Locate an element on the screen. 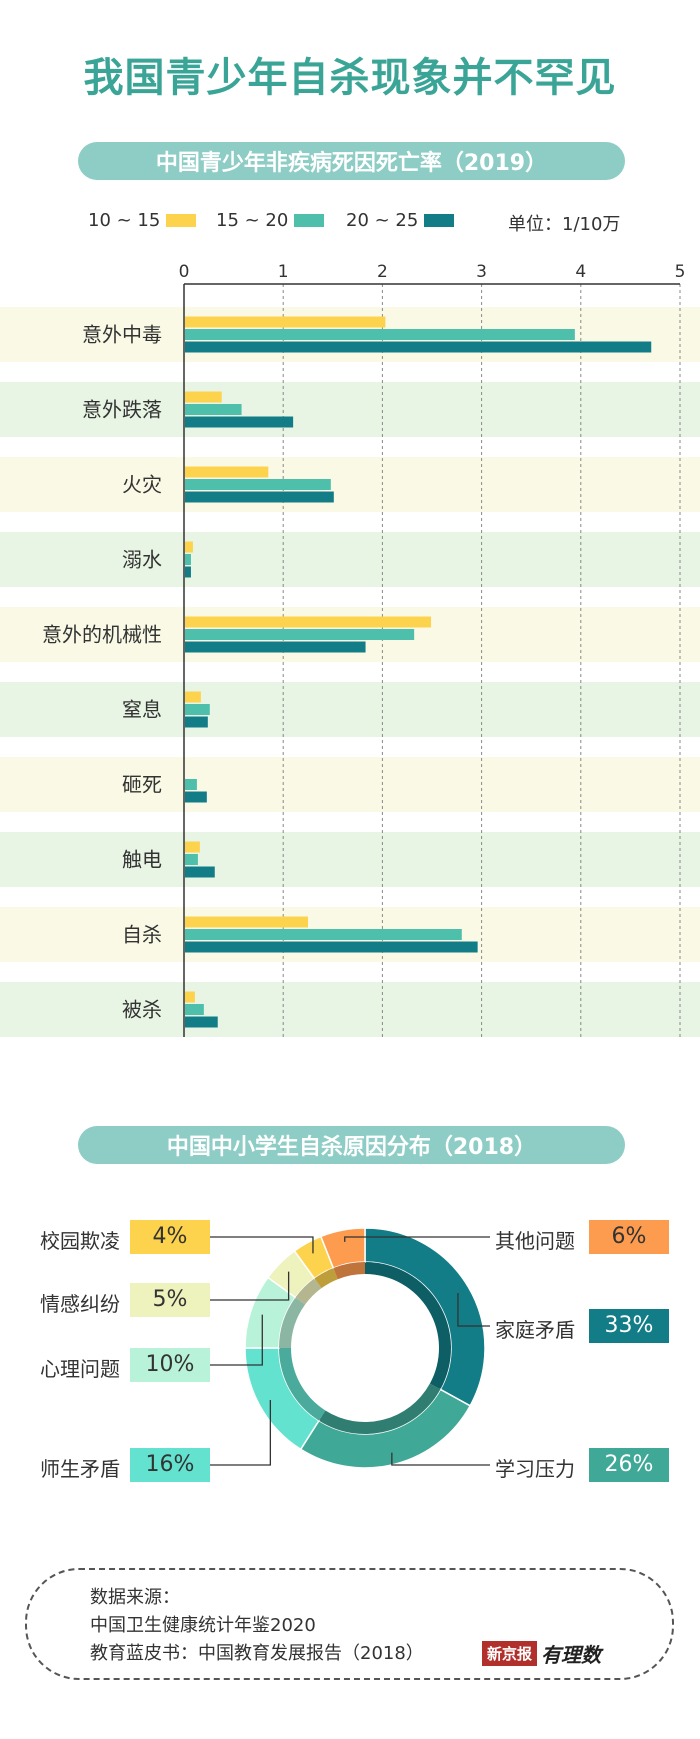 The height and width of the screenshot is (1739, 700). legend-item-15-20: 15 ~ 20 is located at coordinates (270, 220).